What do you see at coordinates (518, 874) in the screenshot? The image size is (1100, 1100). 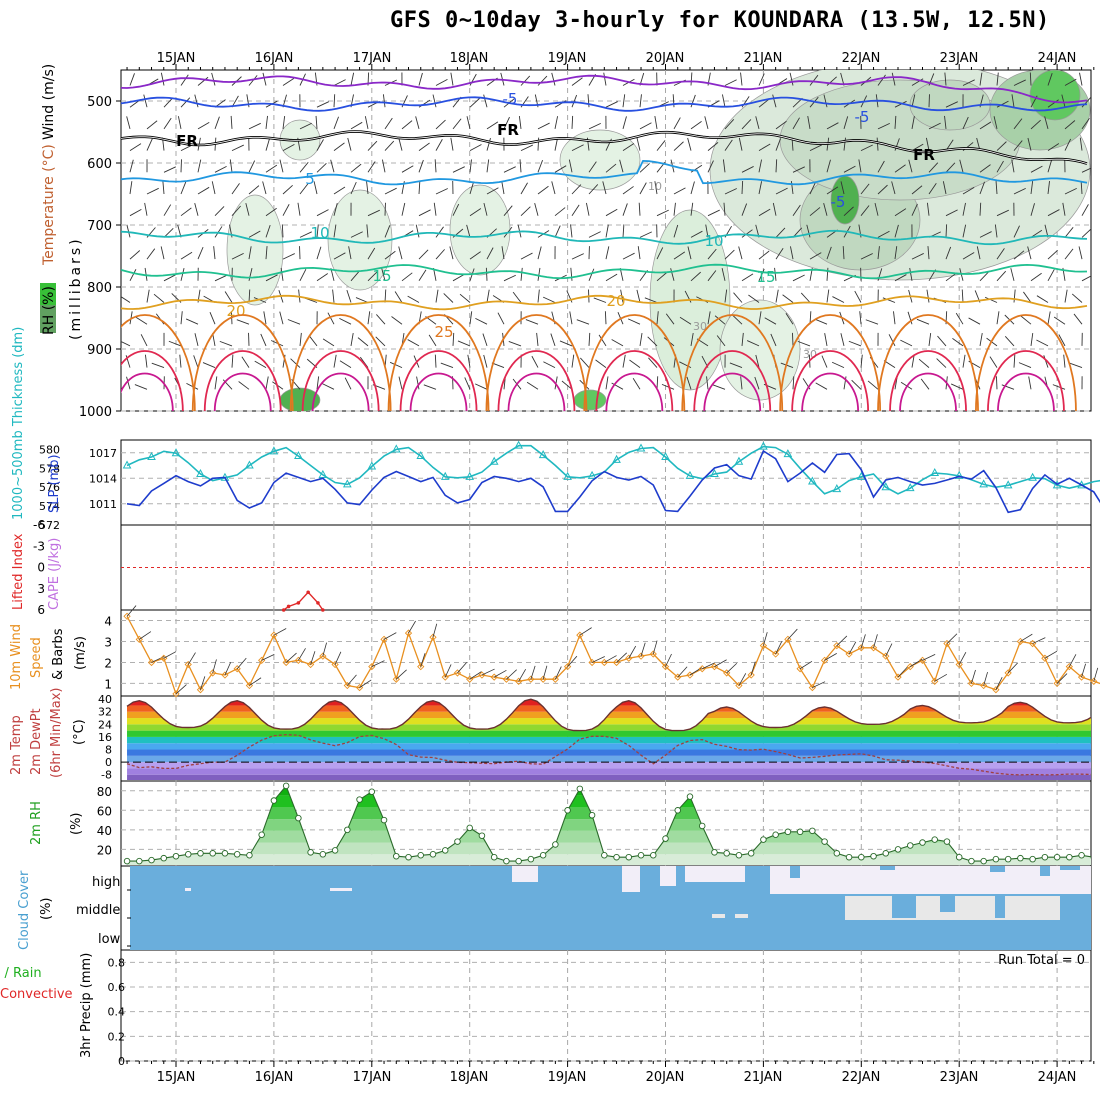 I see `cloud-high-gap` at bounding box center [518, 874].